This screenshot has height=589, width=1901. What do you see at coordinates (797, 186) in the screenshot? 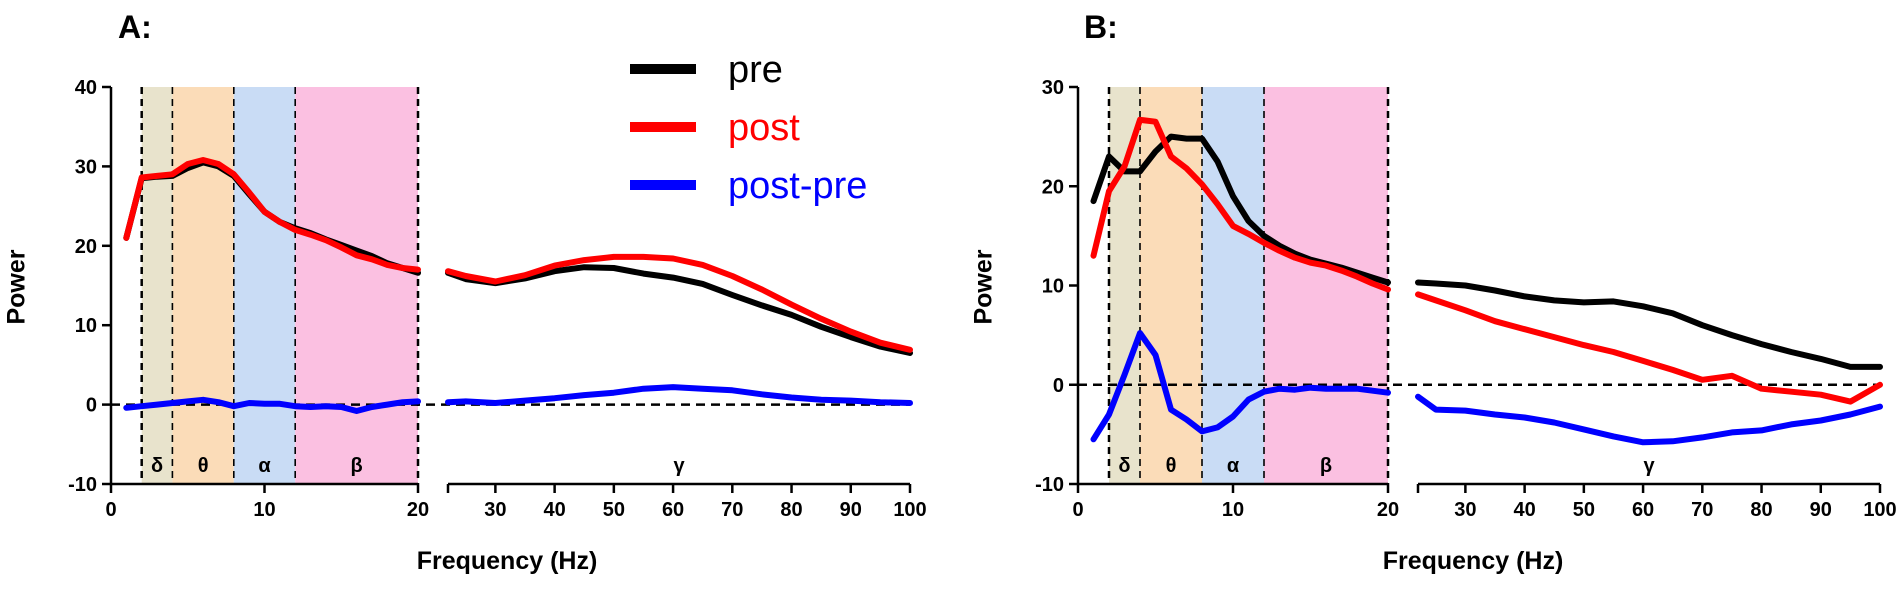
I see `legend-label: post-pre` at bounding box center [797, 186].